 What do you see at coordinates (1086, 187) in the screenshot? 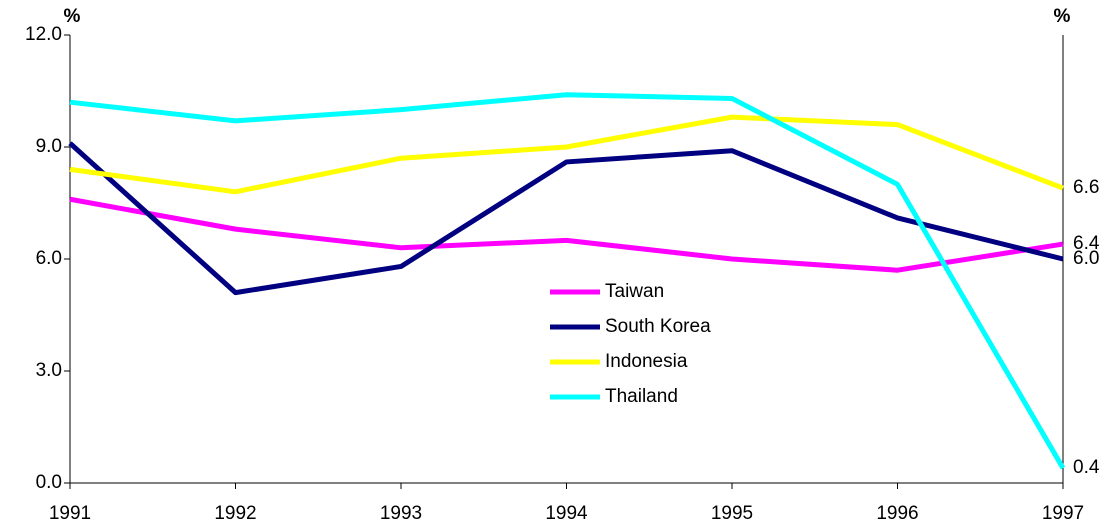
I see `end-label: 6.6` at bounding box center [1086, 187].